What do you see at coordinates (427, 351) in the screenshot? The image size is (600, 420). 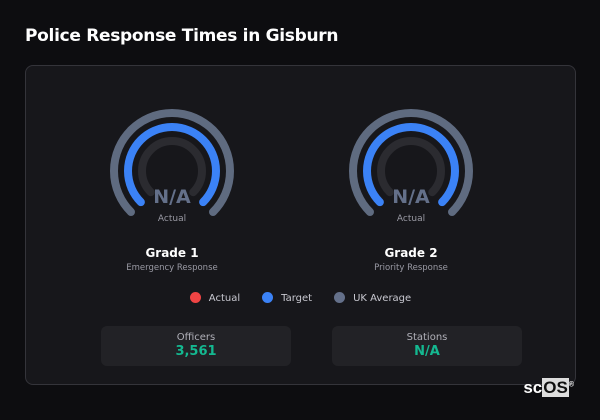 I see `stat-value: N/A` at bounding box center [427, 351].